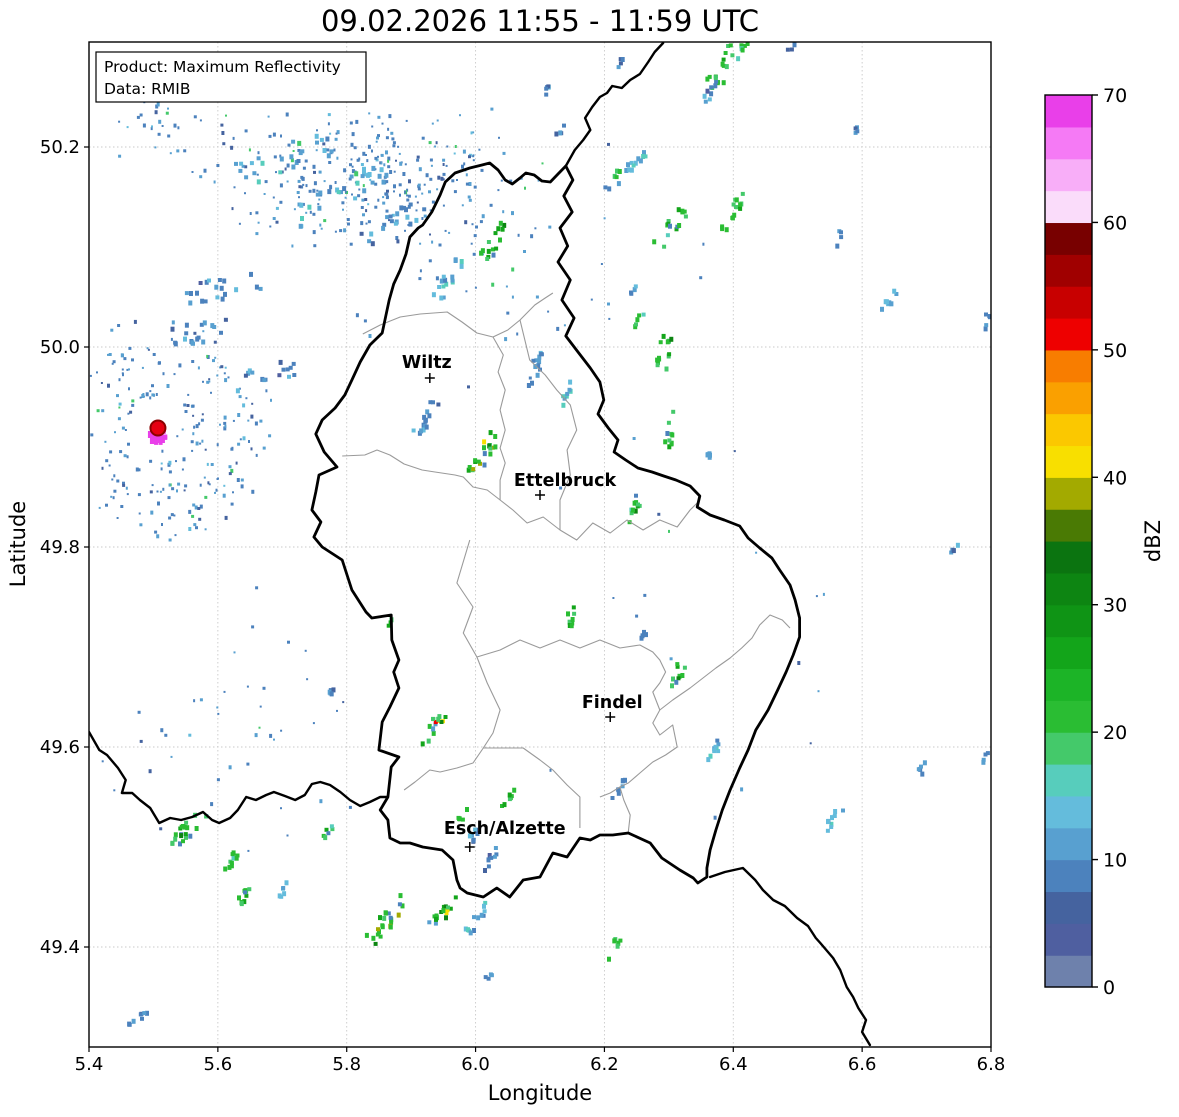 This screenshot has height=1117, width=1179. Describe the element at coordinates (152, 434) in the screenshot. I see `radar-clutter-pixel` at that location.